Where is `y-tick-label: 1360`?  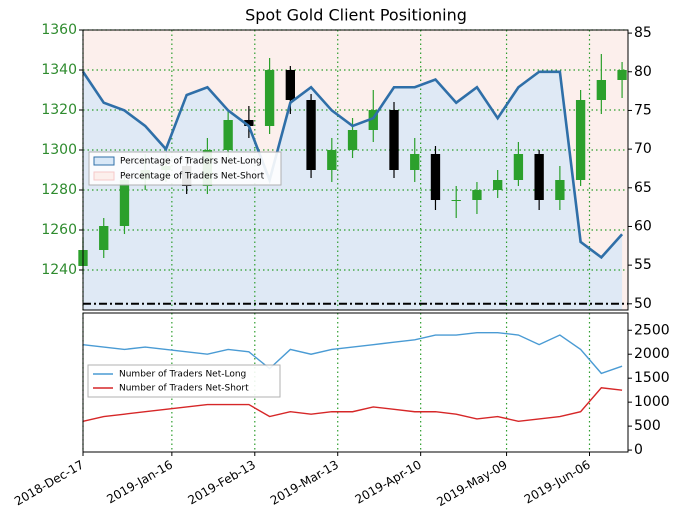 y-tick-label: 1360 is located at coordinates (59, 30).